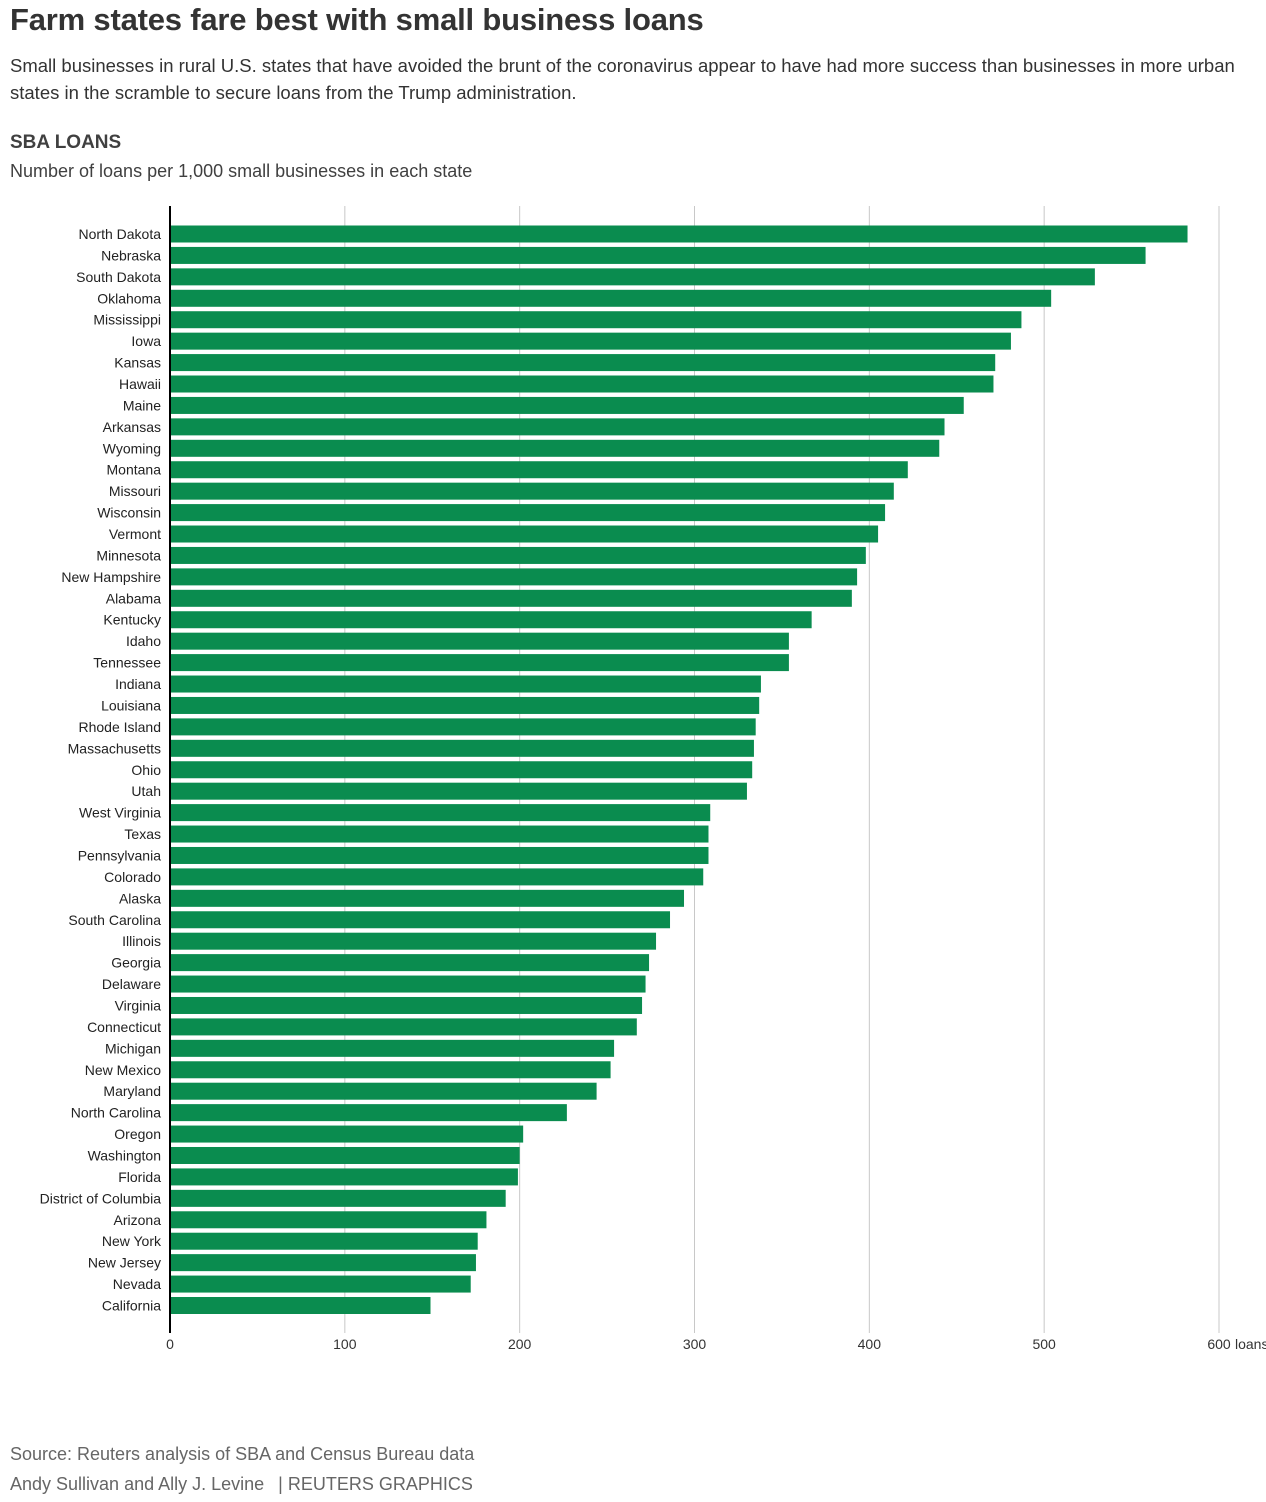 This screenshot has width=1266, height=1502. I want to click on category-label: Virginia, so click(138, 1005).